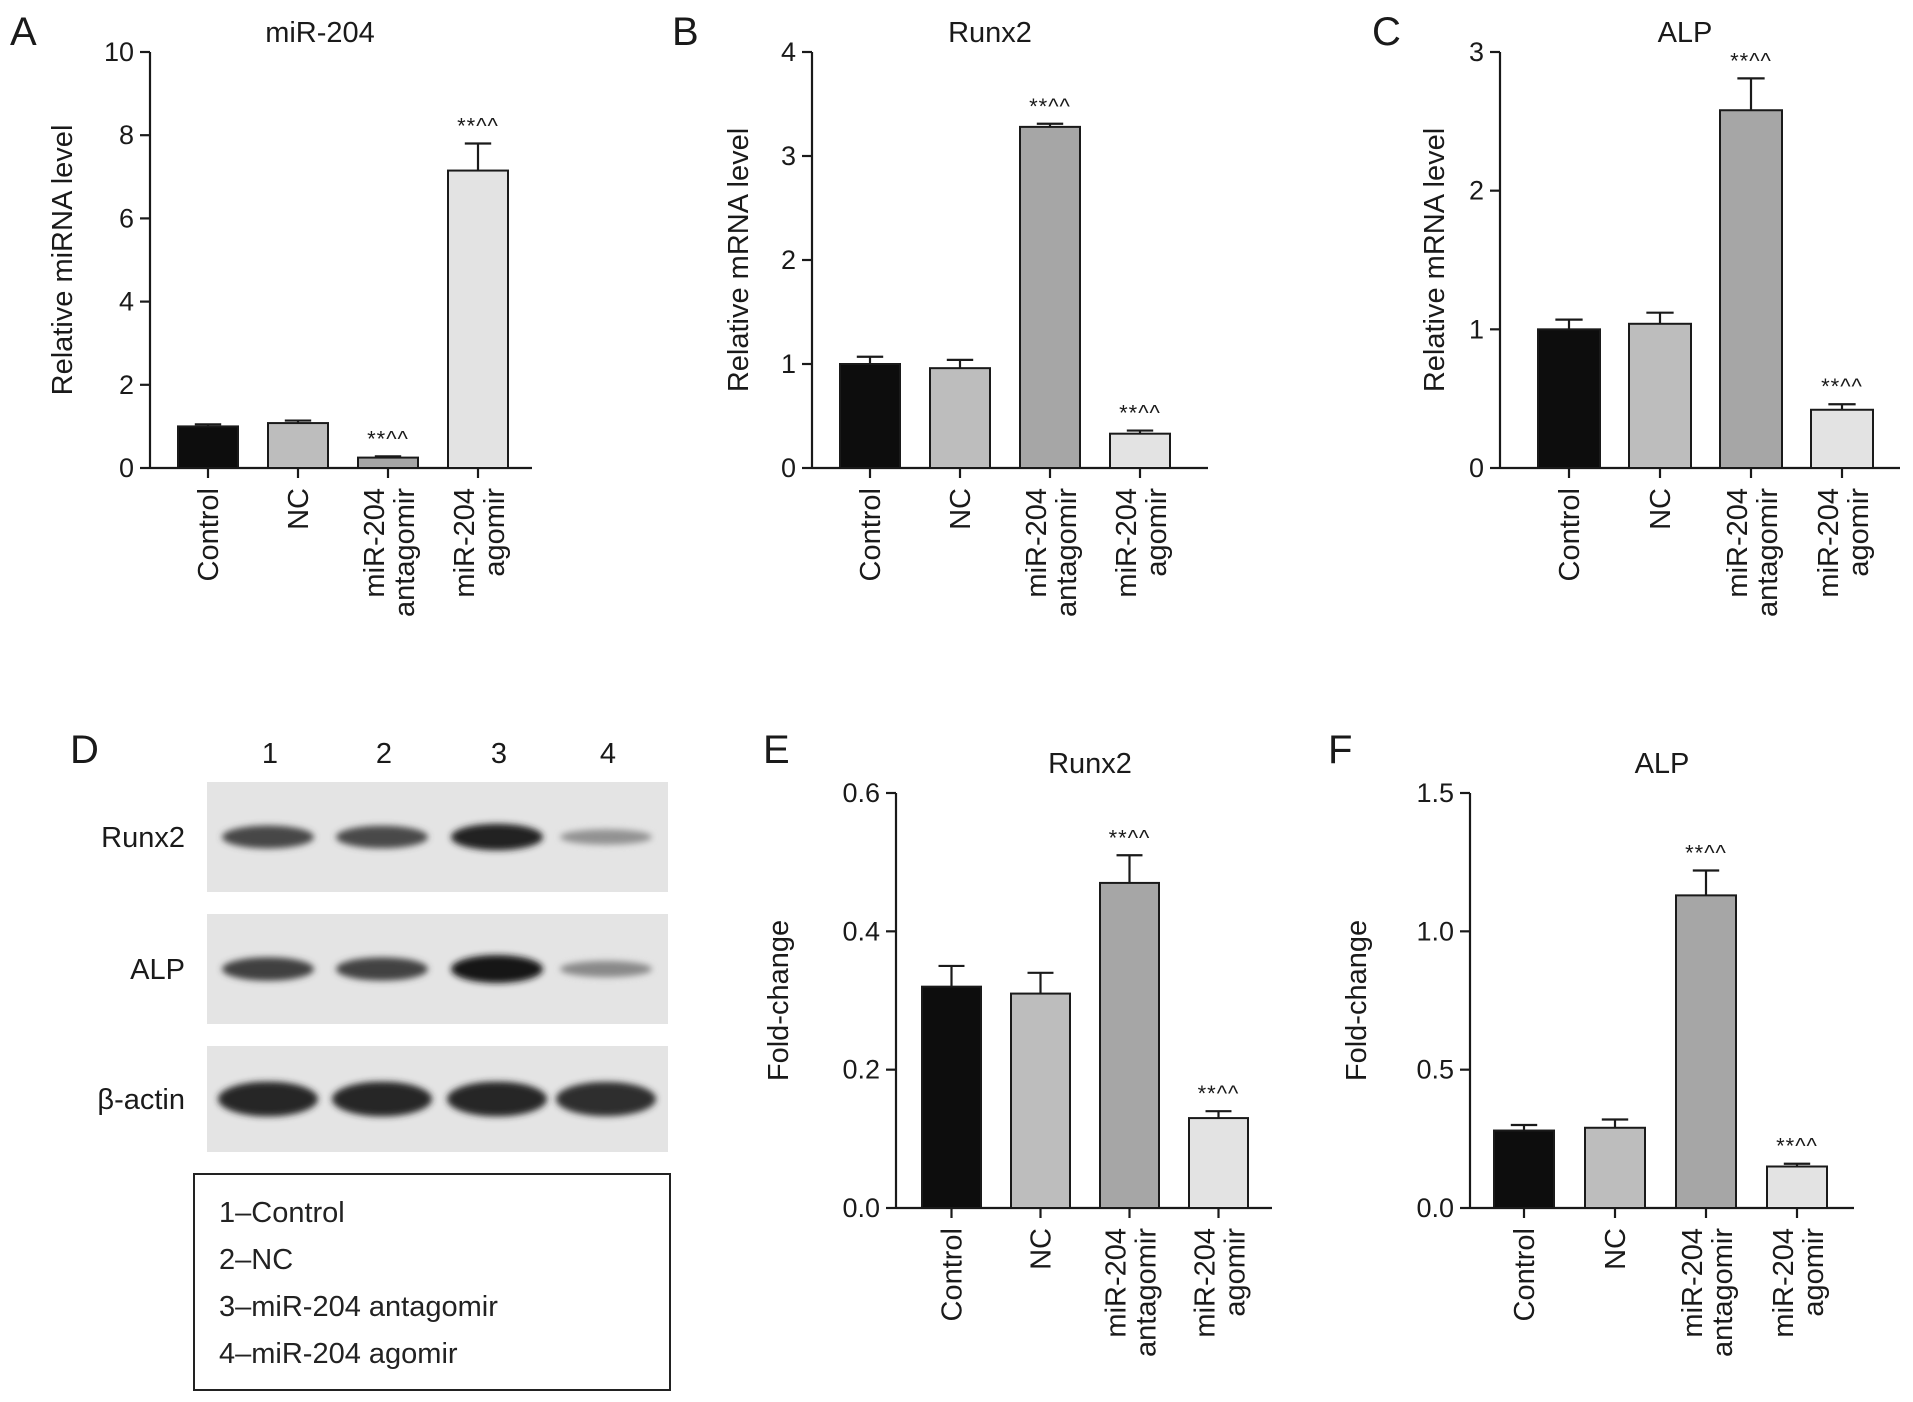  Describe the element at coordinates (338, 1354) in the screenshot. I see `legend-line-4: 4–miR-204 agomir` at that location.